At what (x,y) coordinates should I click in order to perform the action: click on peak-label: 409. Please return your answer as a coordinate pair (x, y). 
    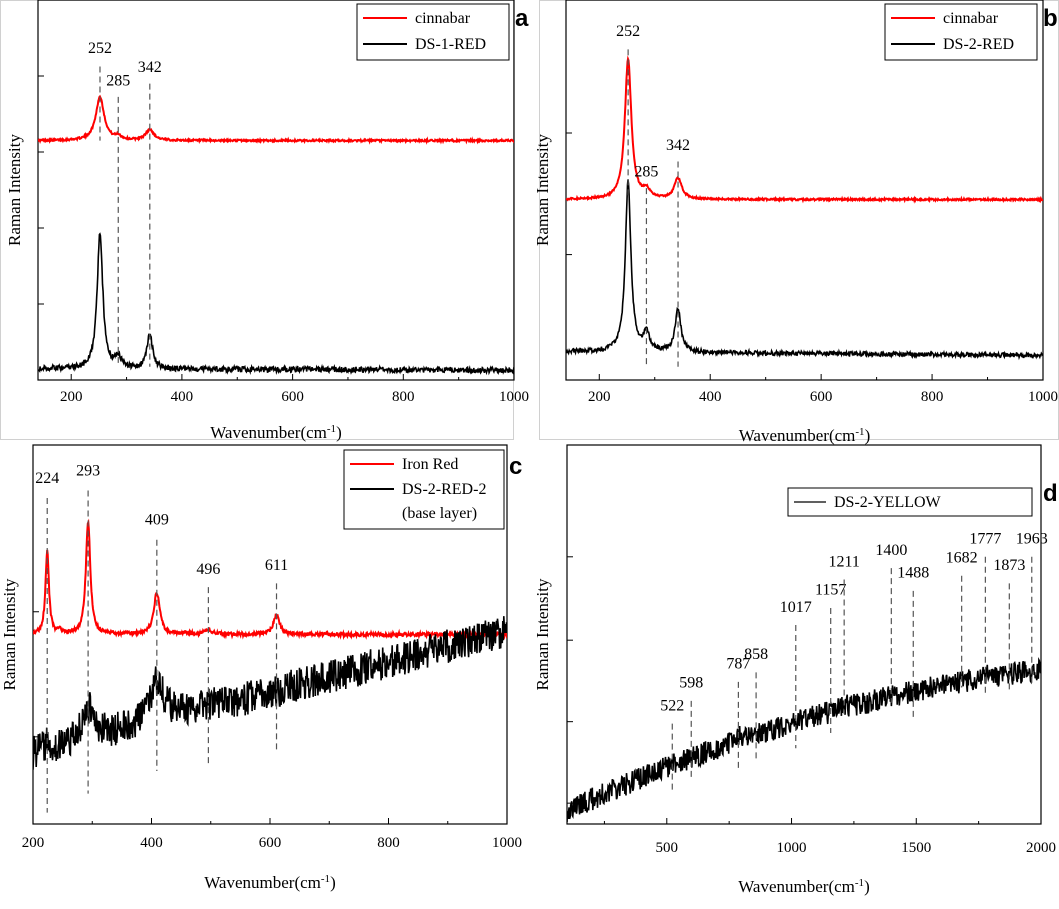
    Looking at the image, I should click on (157, 520).